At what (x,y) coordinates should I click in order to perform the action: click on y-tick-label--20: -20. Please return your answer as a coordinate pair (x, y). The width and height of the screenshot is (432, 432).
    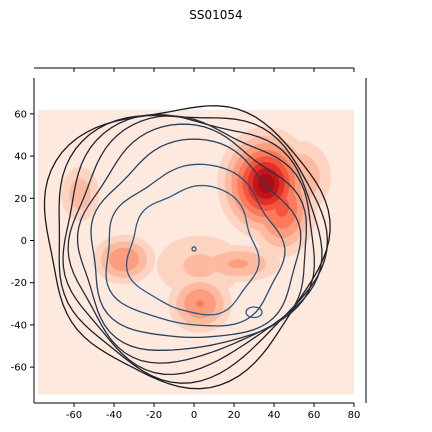
    Looking at the image, I should click on (19, 283).